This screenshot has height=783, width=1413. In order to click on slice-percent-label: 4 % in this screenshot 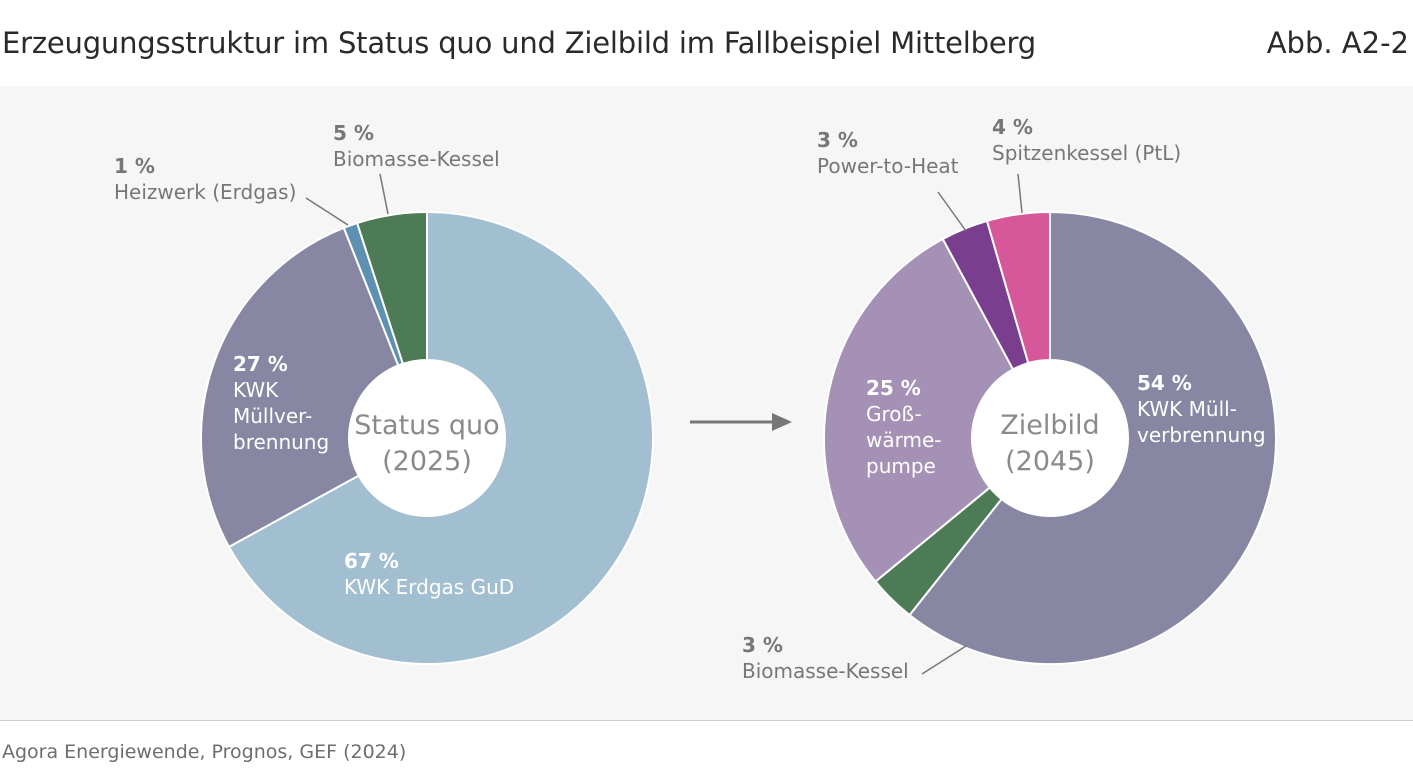, I will do `click(1012, 127)`.